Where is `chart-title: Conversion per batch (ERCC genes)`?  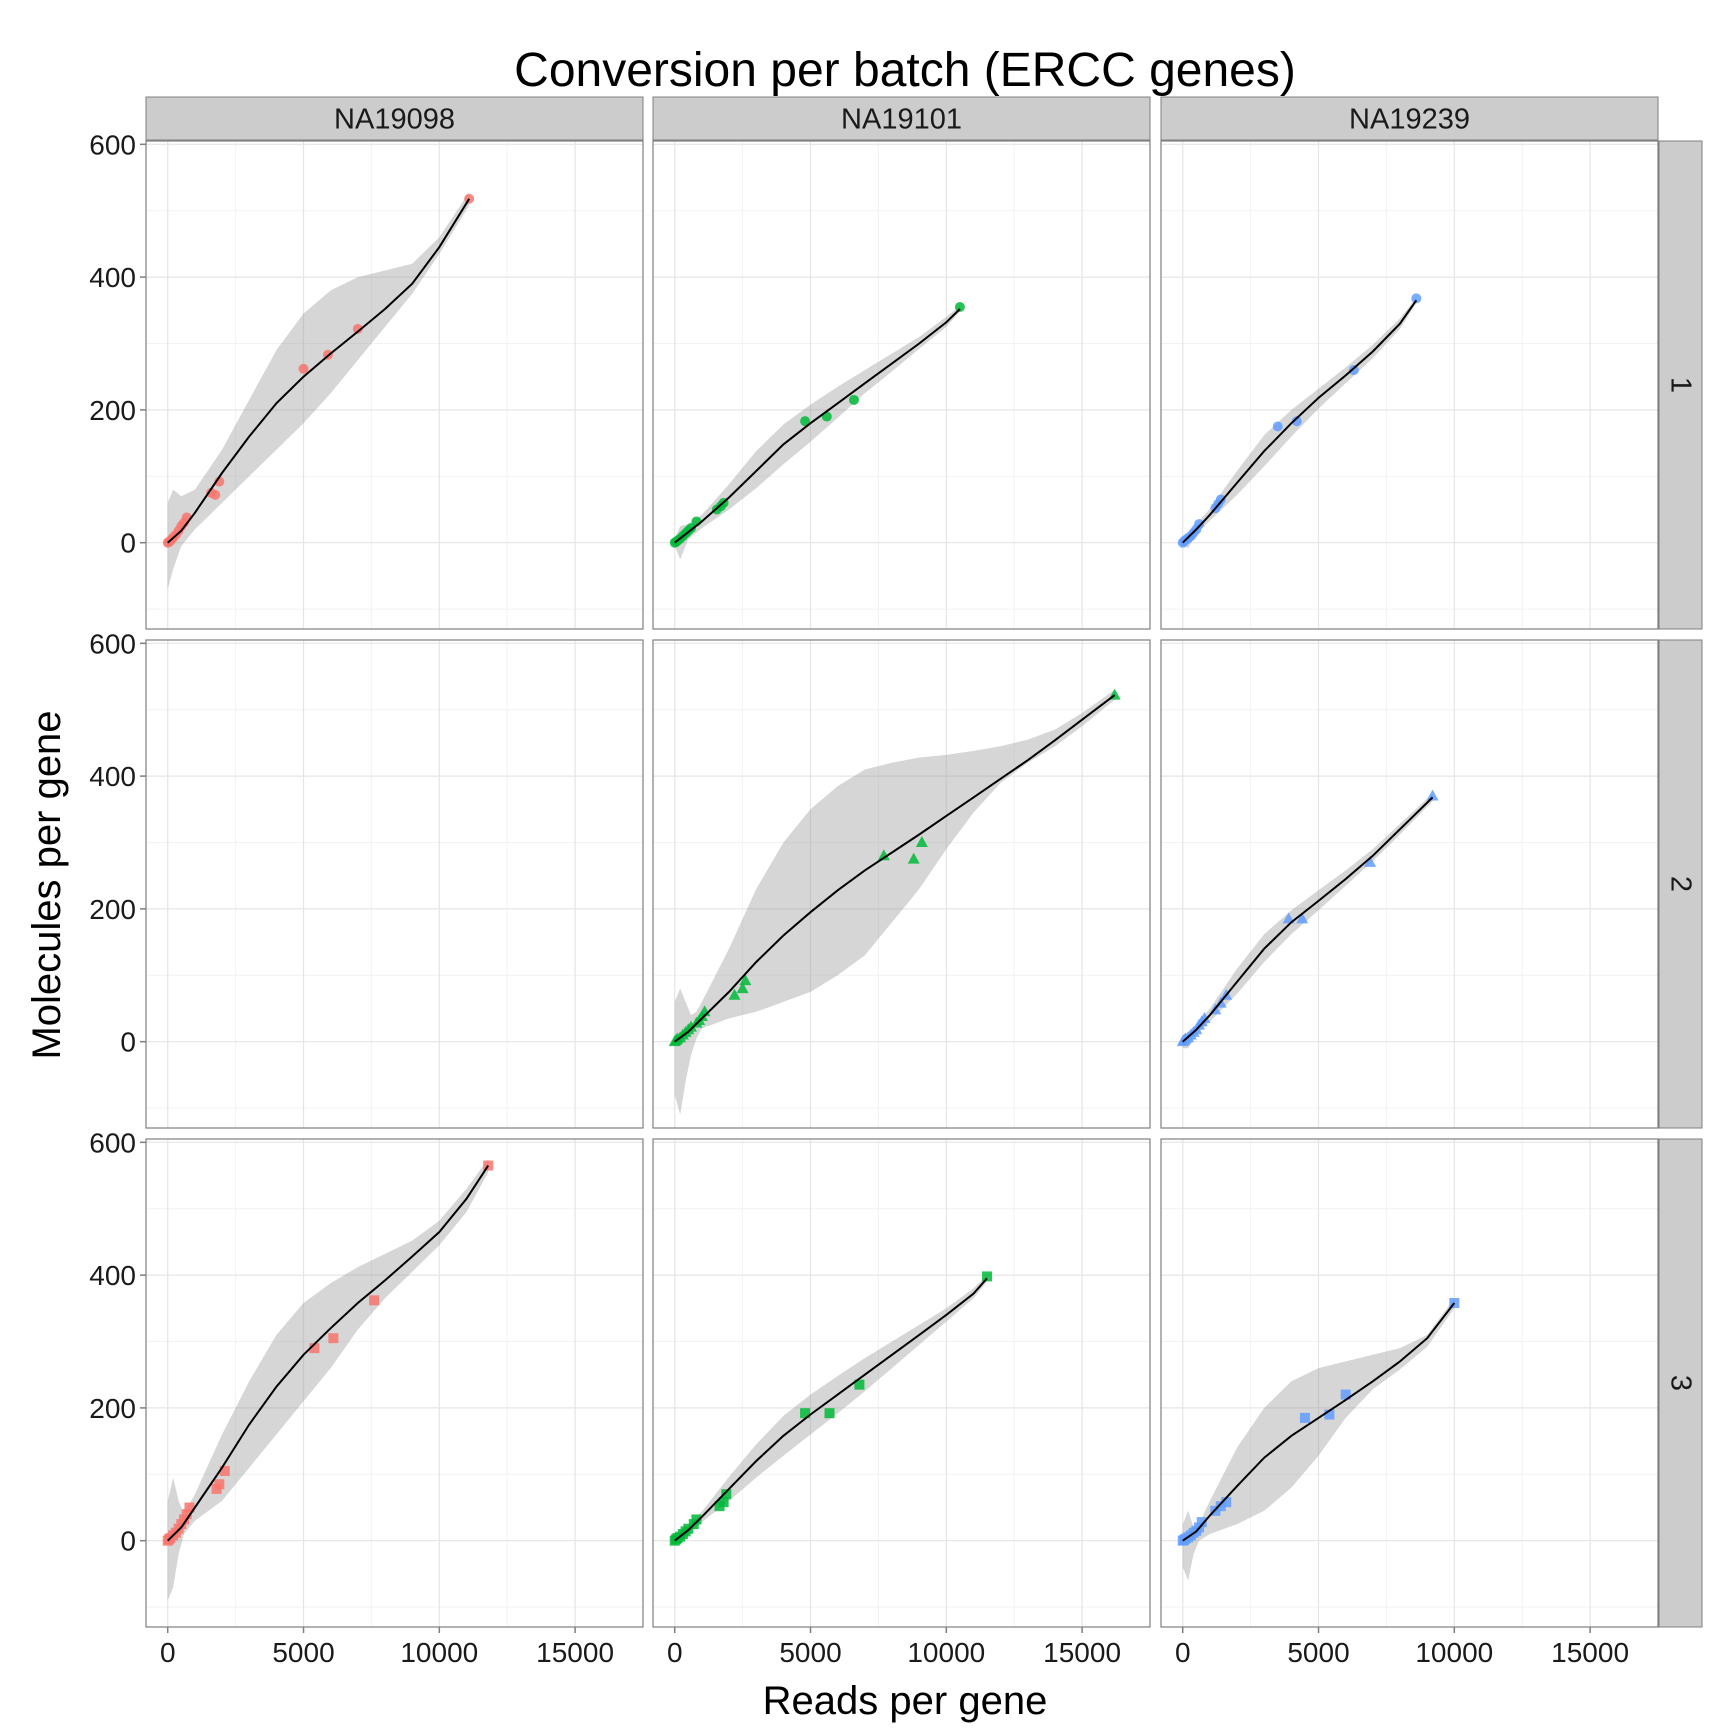 chart-title: Conversion per batch (ERCC genes) is located at coordinates (905, 70).